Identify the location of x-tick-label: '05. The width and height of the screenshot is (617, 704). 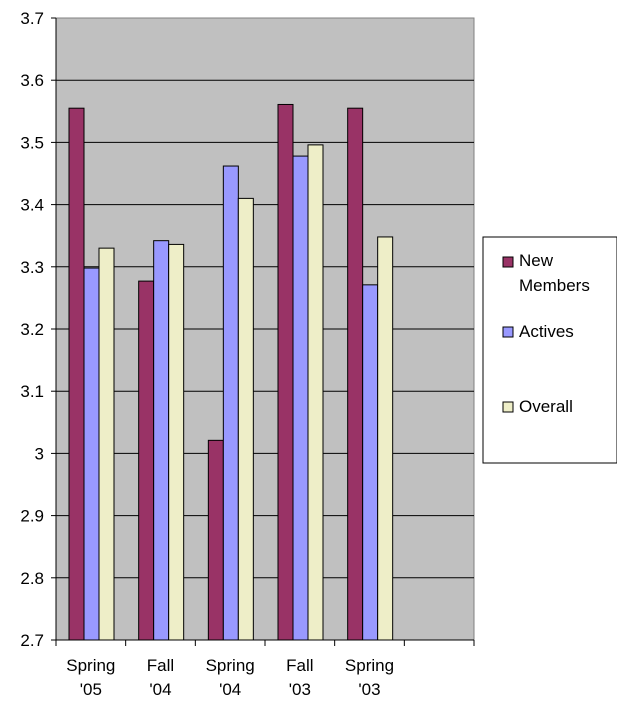
(91, 689).